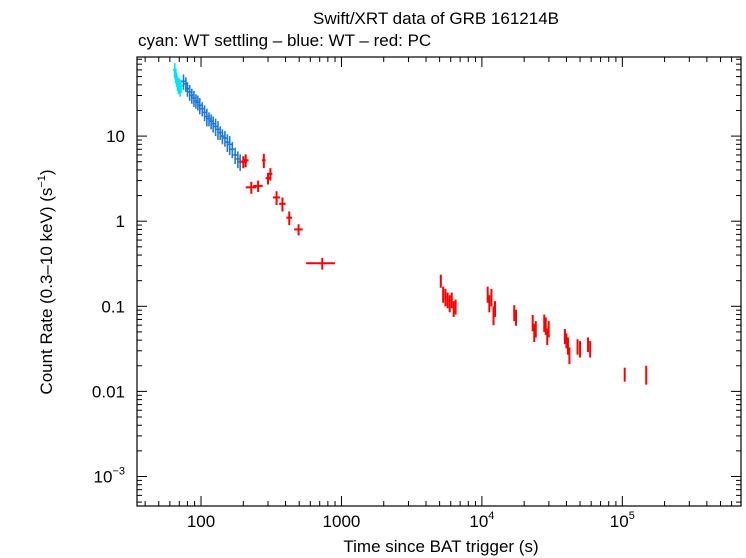 The height and width of the screenshot is (558, 746). What do you see at coordinates (440, 546) in the screenshot?
I see `x-axis-label: Time since BAT trigger (s)` at bounding box center [440, 546].